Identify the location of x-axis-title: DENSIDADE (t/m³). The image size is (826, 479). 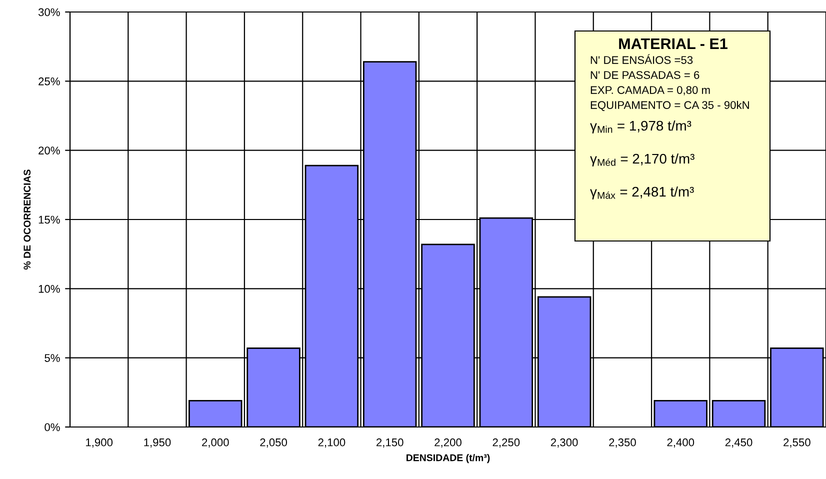
(448, 459).